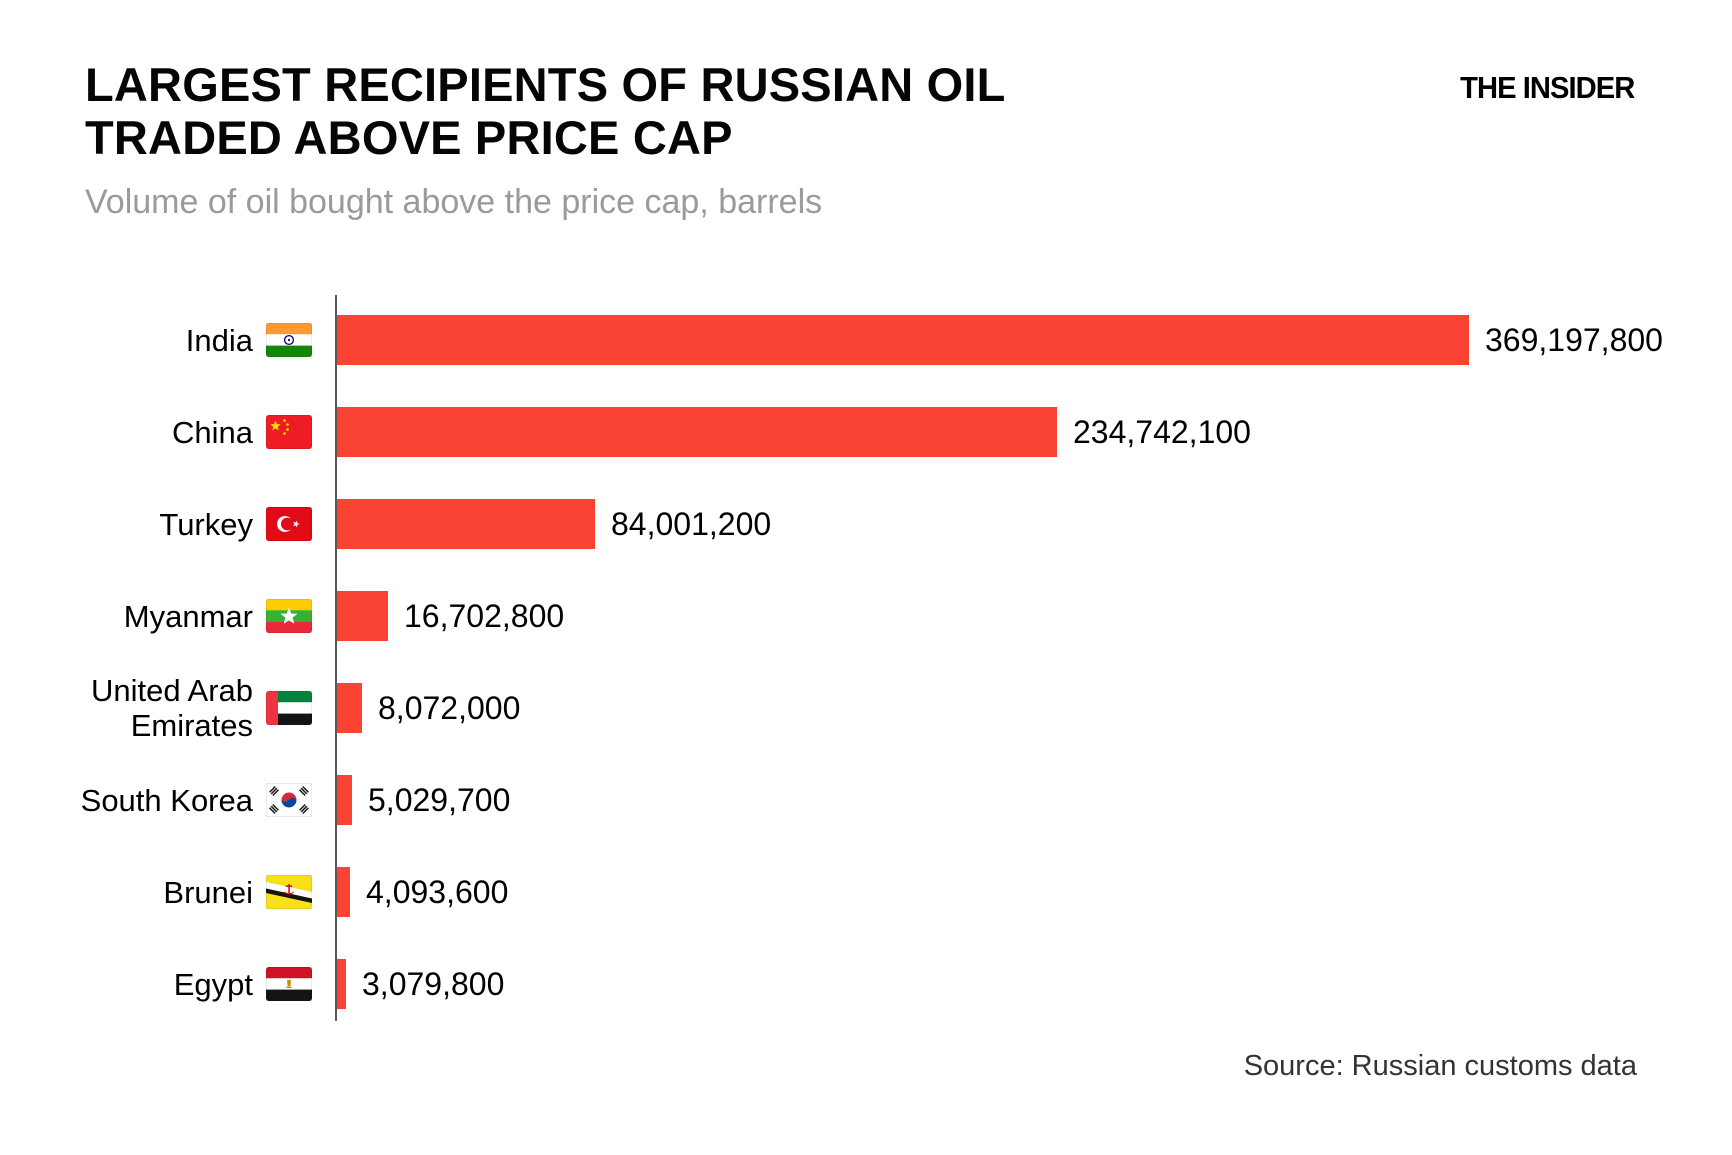 This screenshot has height=1155, width=1732. I want to click on bar-turkey, so click(466, 524).